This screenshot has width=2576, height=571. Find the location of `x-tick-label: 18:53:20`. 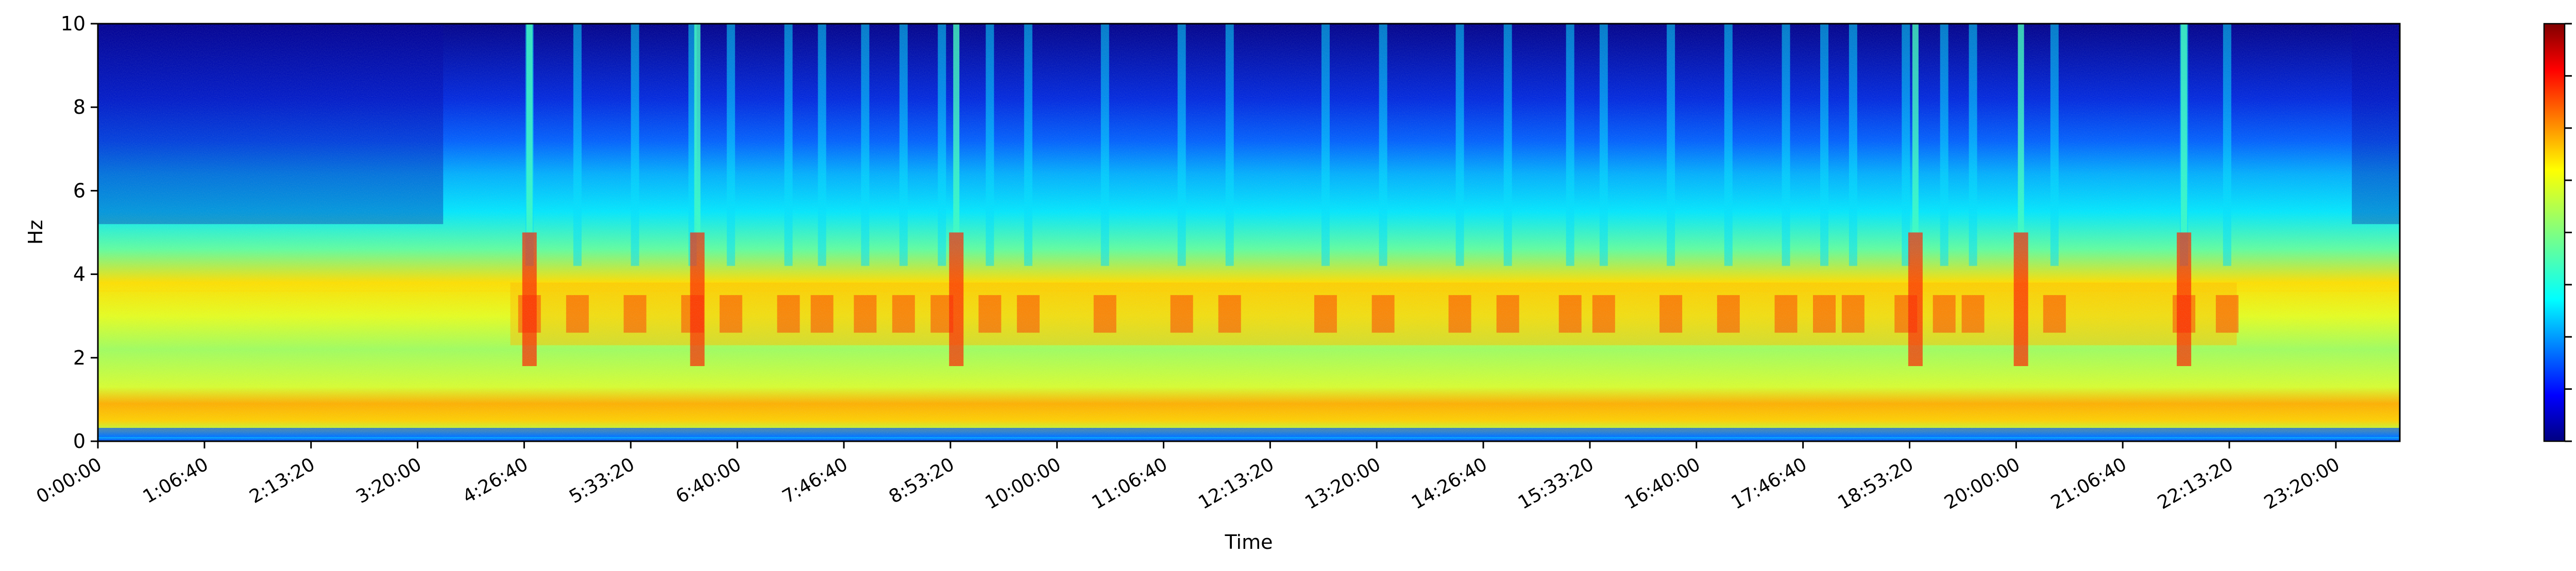

x-tick-label: 18:53:20 is located at coordinates (1875, 483).